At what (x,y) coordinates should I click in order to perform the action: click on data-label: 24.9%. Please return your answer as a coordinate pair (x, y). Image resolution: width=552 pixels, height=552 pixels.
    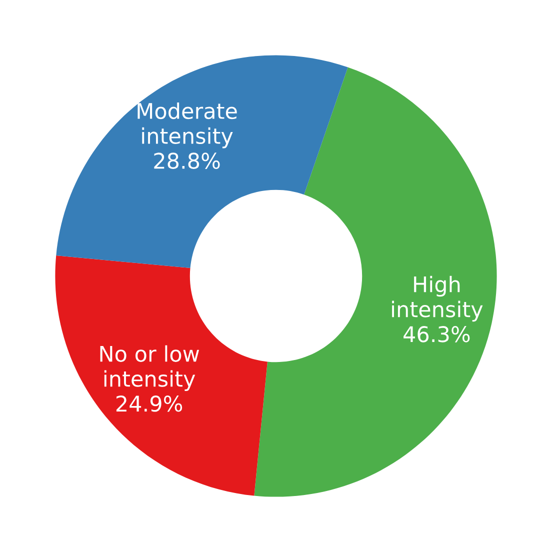
    Looking at the image, I should click on (149, 404).